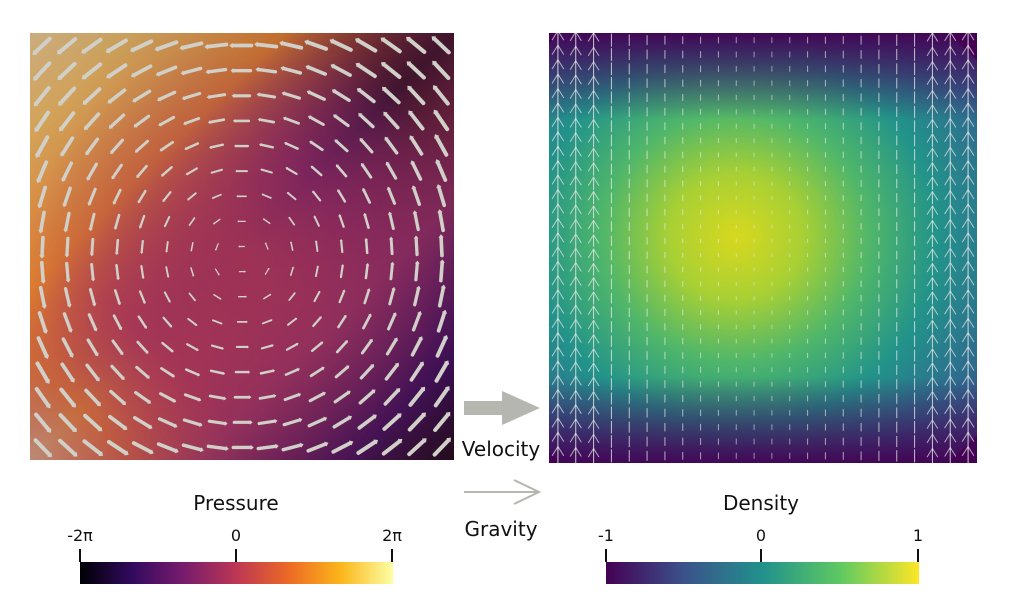  Describe the element at coordinates (392, 555) in the screenshot. I see `pressure-tick-mark-max` at that location.